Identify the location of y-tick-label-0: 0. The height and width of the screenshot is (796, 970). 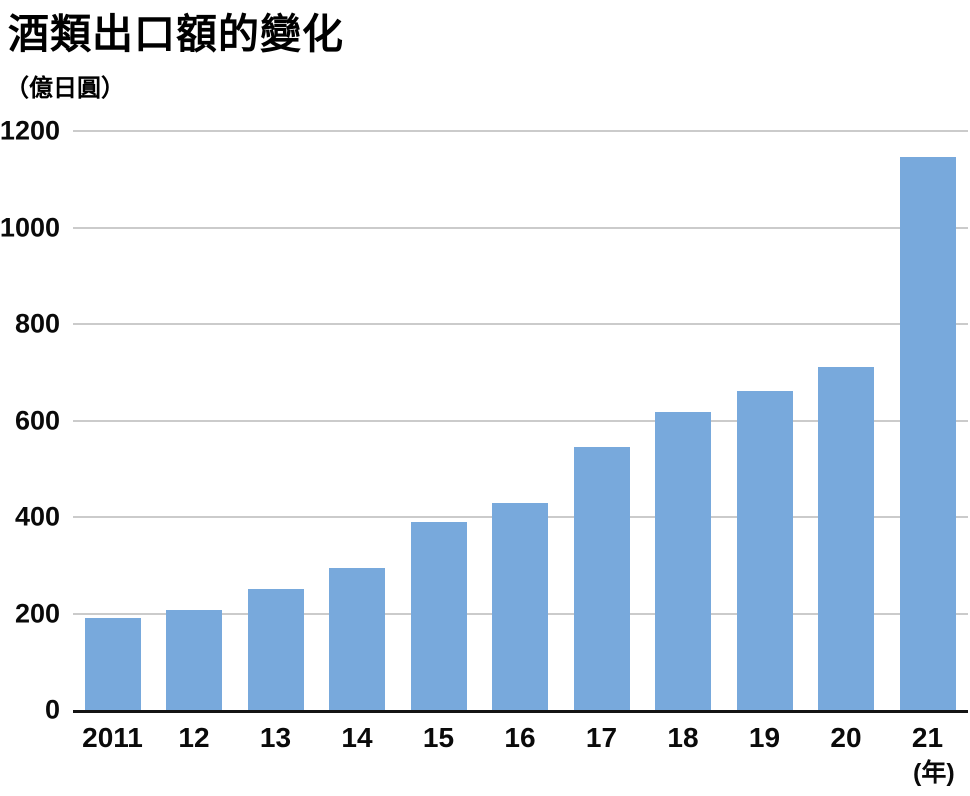
(52, 709).